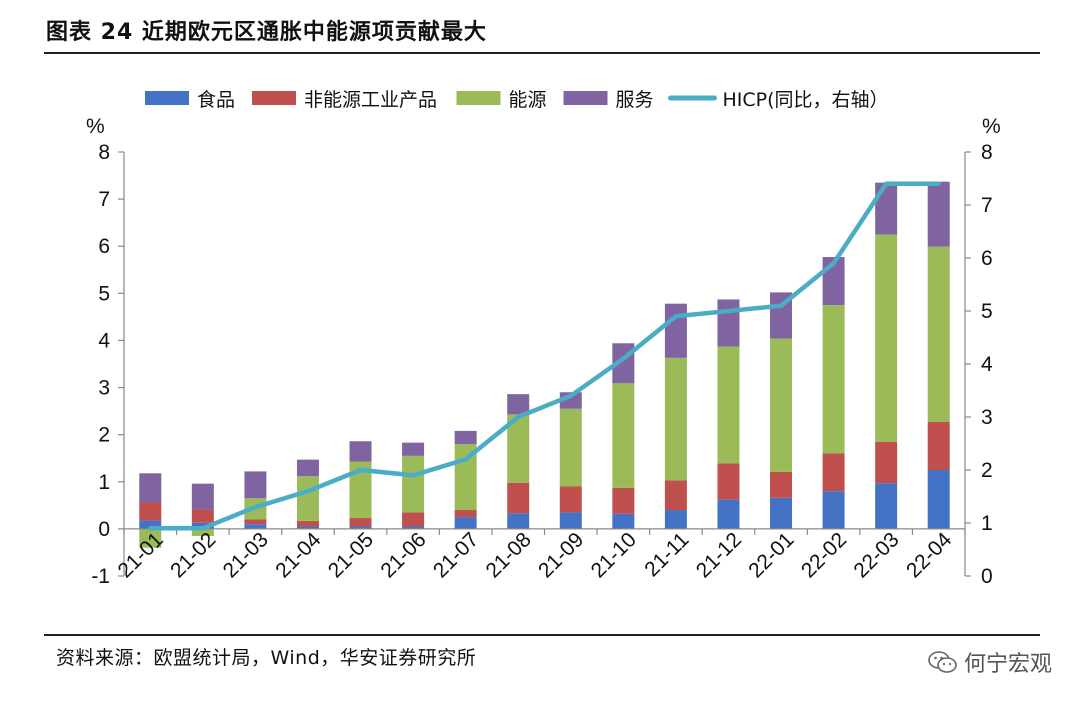 The height and width of the screenshot is (709, 1080). What do you see at coordinates (987, 205) in the screenshot?
I see `right-tick-label: 7` at bounding box center [987, 205].